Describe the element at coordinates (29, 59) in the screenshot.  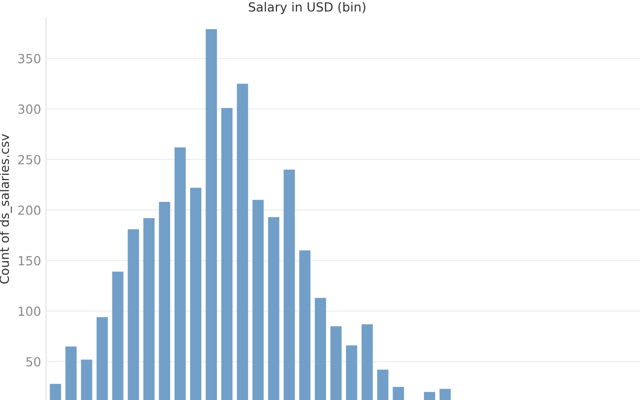
I see `y-tick-label: 350` at that location.